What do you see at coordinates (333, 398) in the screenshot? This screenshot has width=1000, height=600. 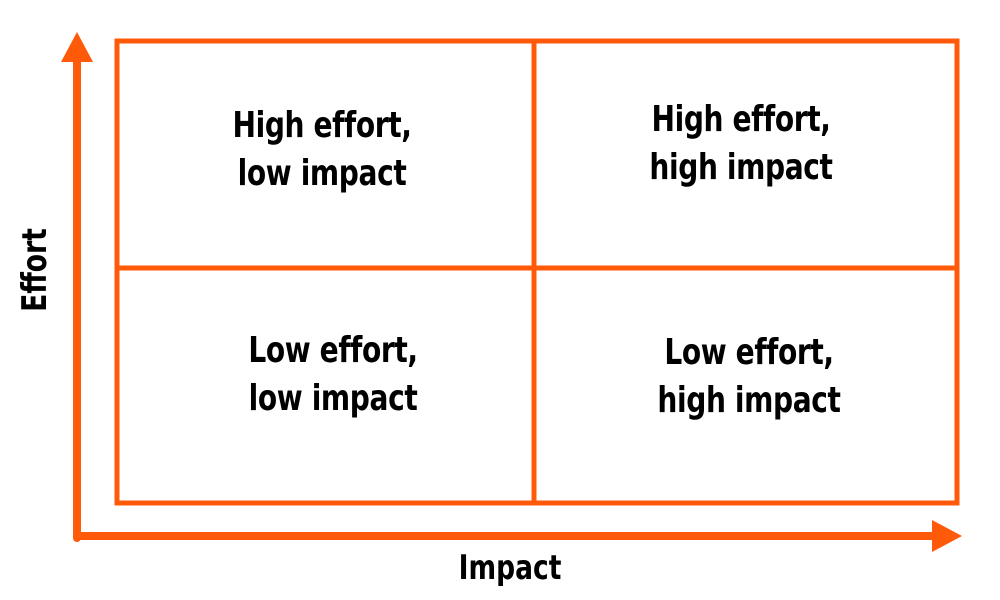 I see `quadrant-bottom-left-line2: low impact` at bounding box center [333, 398].